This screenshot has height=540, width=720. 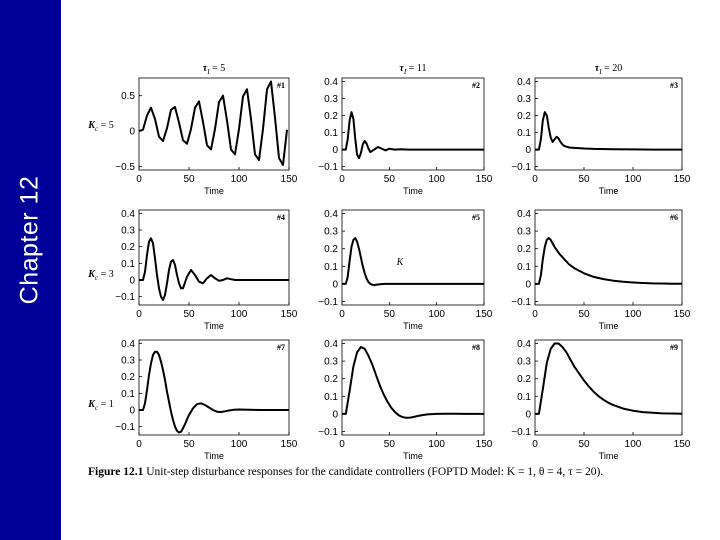 What do you see at coordinates (100, 275) in the screenshot?
I see `row-label-4: Kc = 3` at bounding box center [100, 275].